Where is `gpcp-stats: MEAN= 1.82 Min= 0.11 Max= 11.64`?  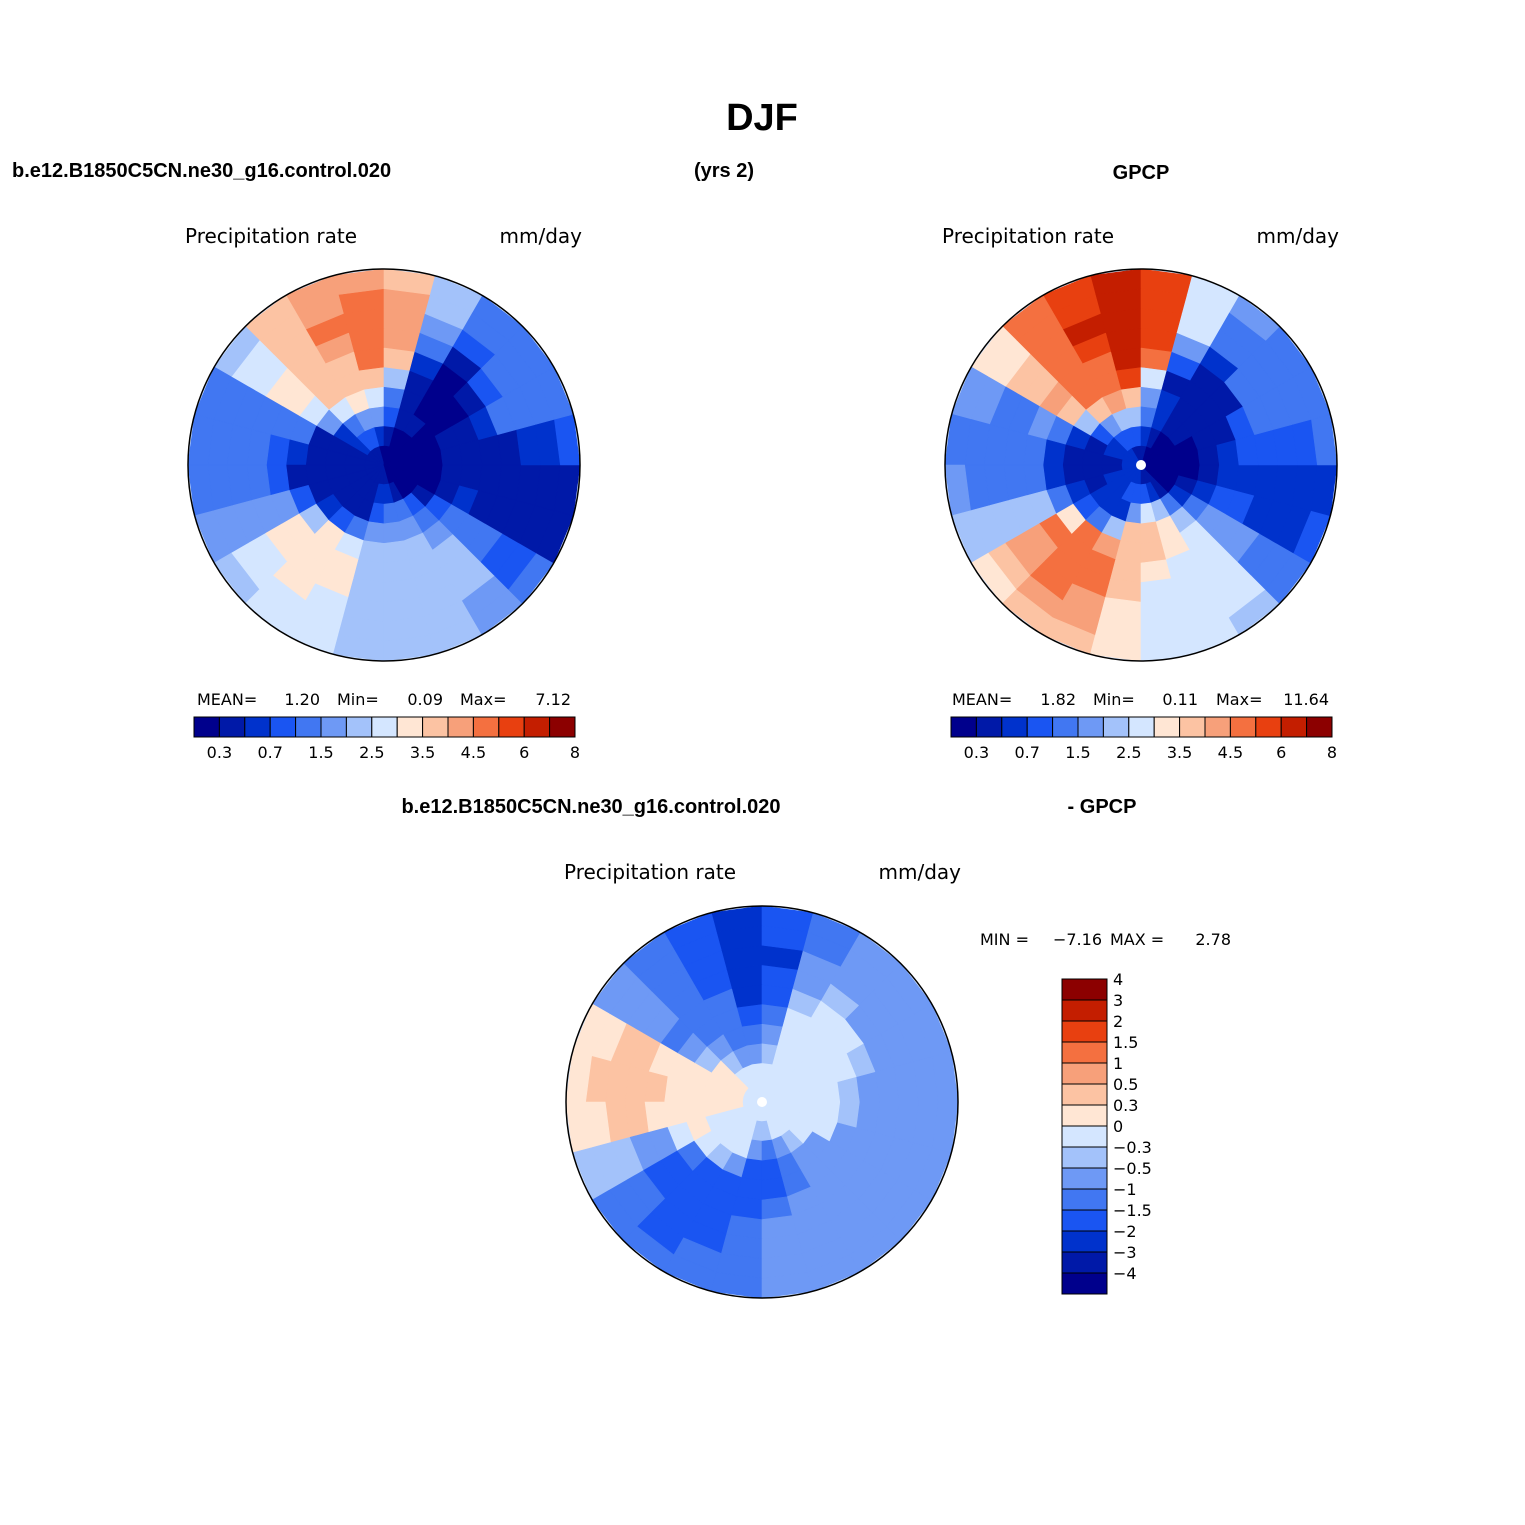
gpcp-stats: MEAN= 1.82 Min= 0.11 Max= 11.64 is located at coordinates (1140, 699).